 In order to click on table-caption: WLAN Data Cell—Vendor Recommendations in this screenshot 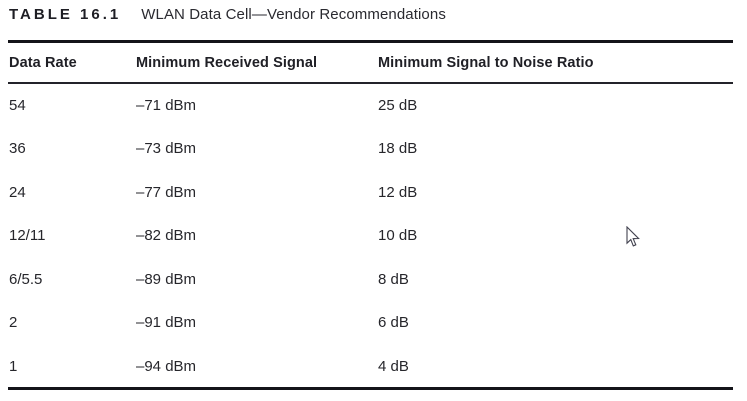, I will do `click(293, 14)`.